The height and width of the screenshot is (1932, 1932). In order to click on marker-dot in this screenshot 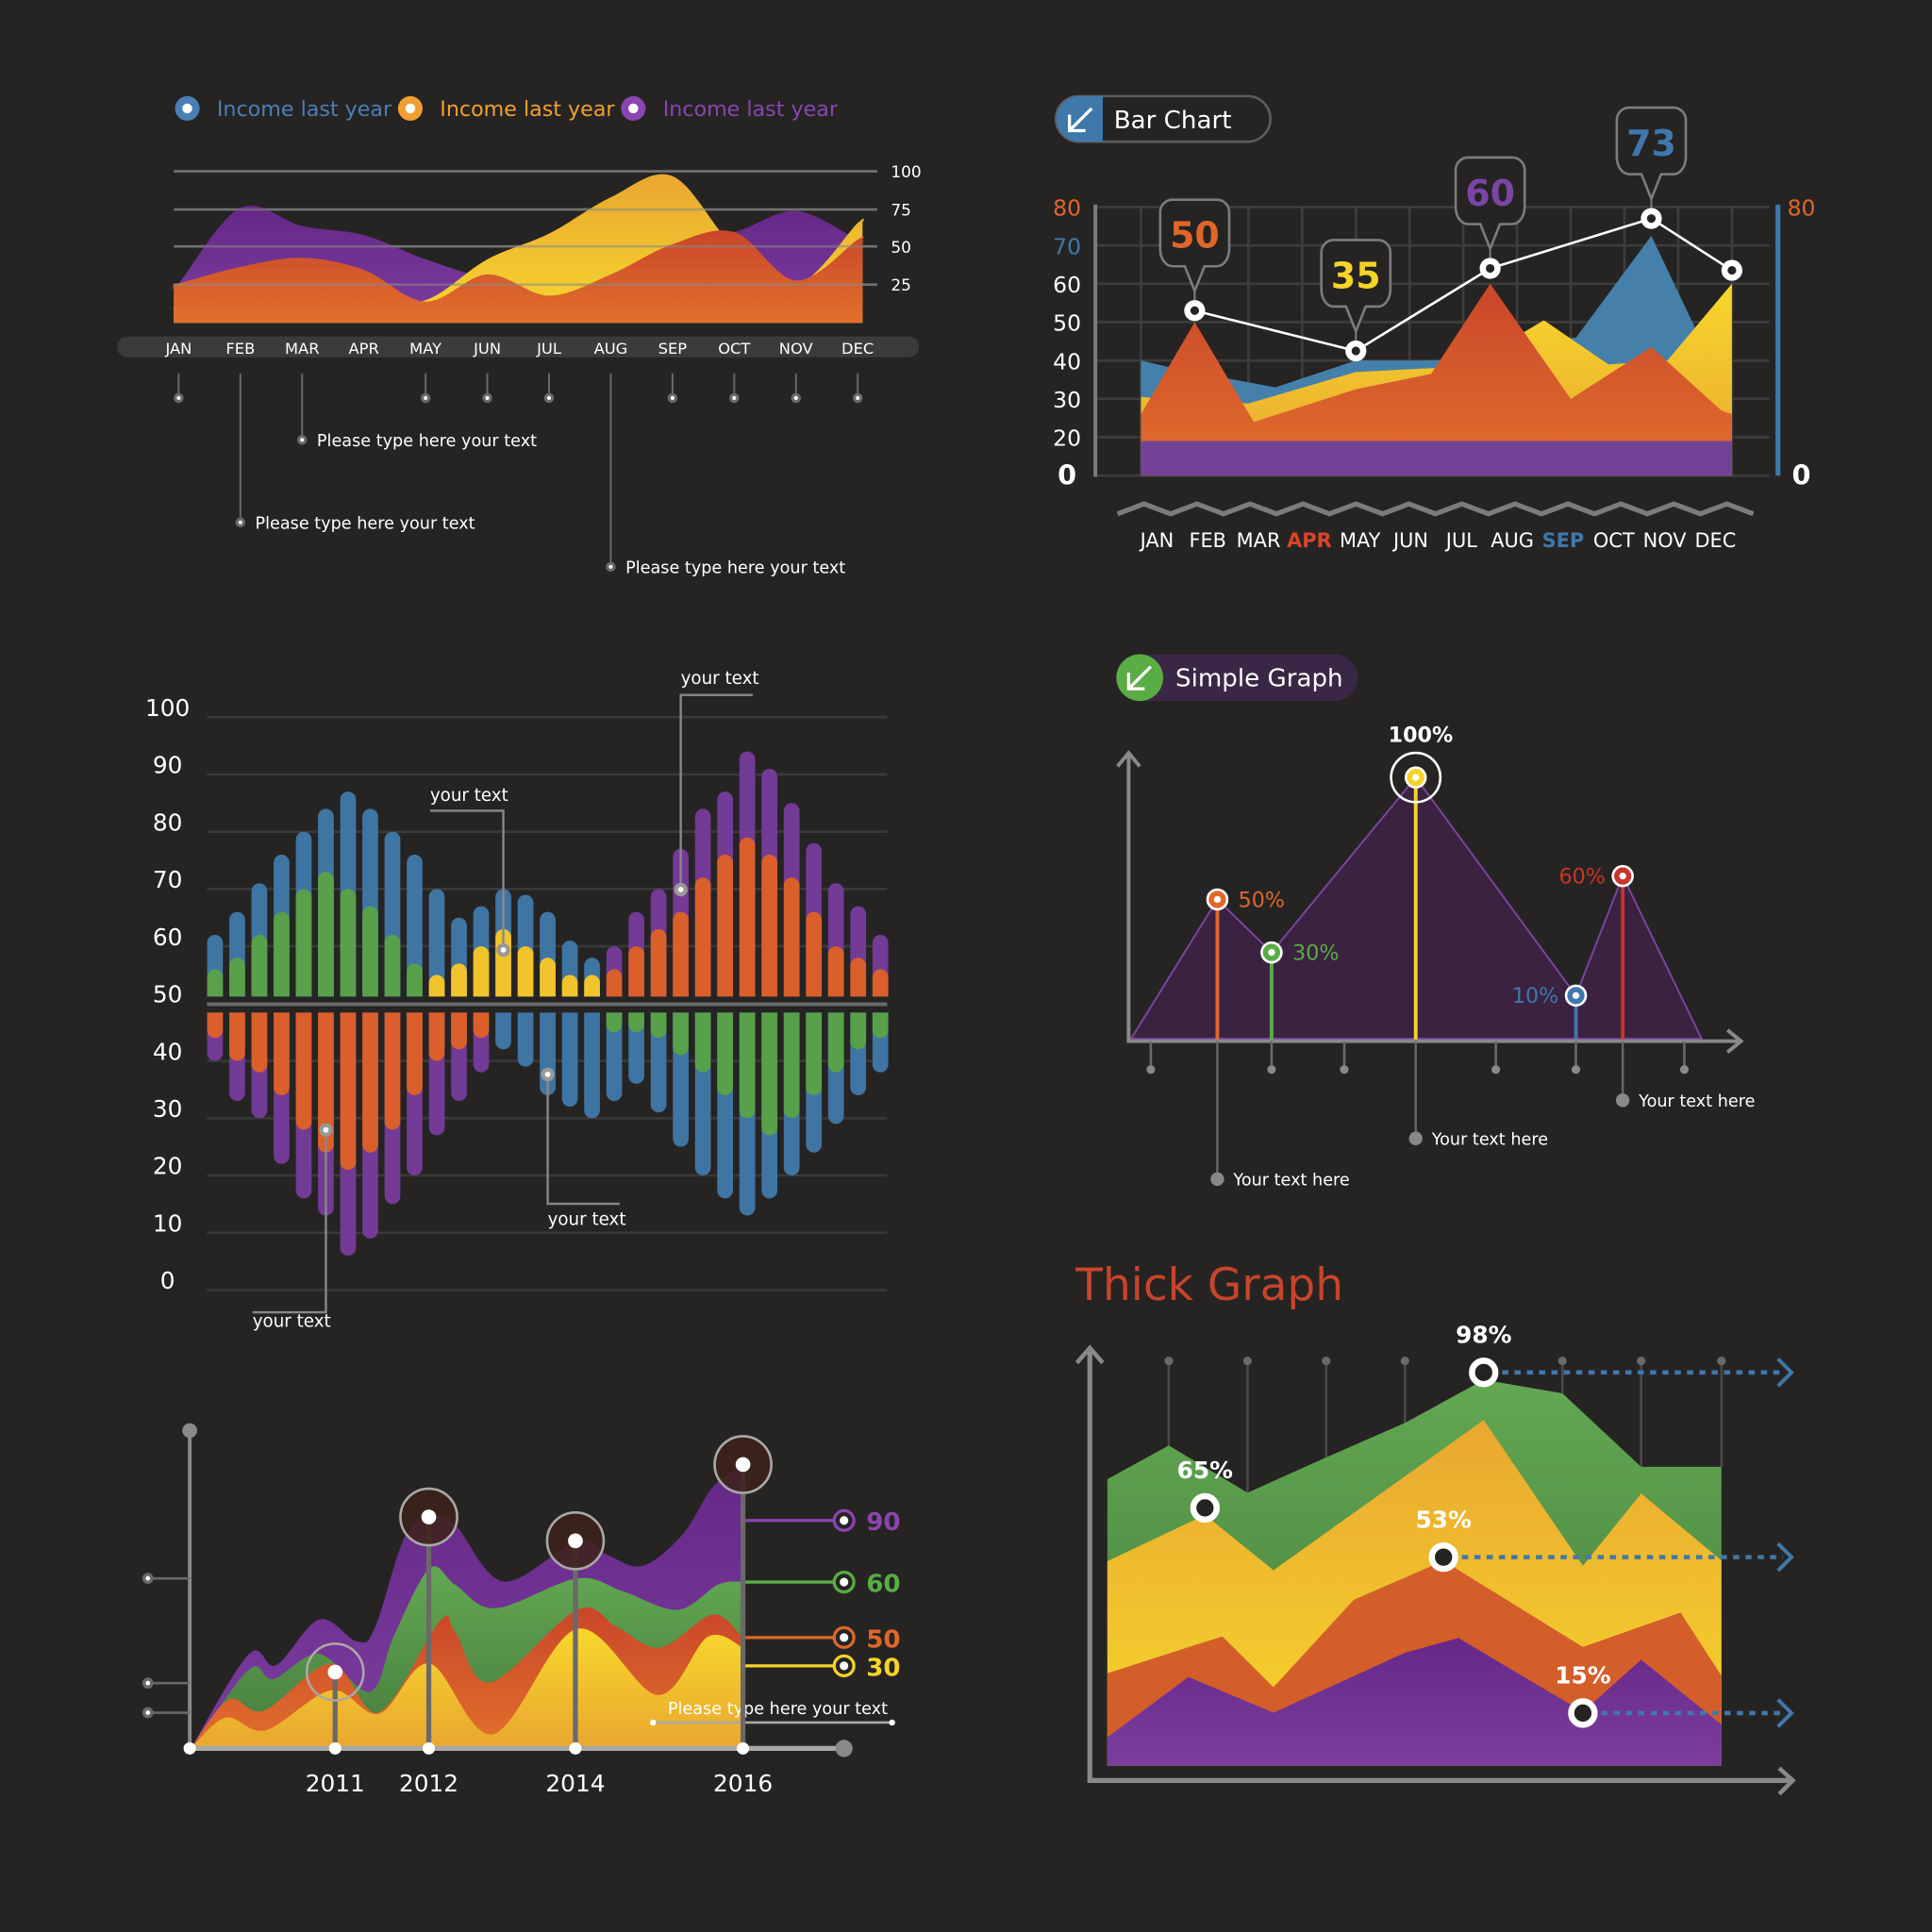, I will do `click(335, 1672)`.